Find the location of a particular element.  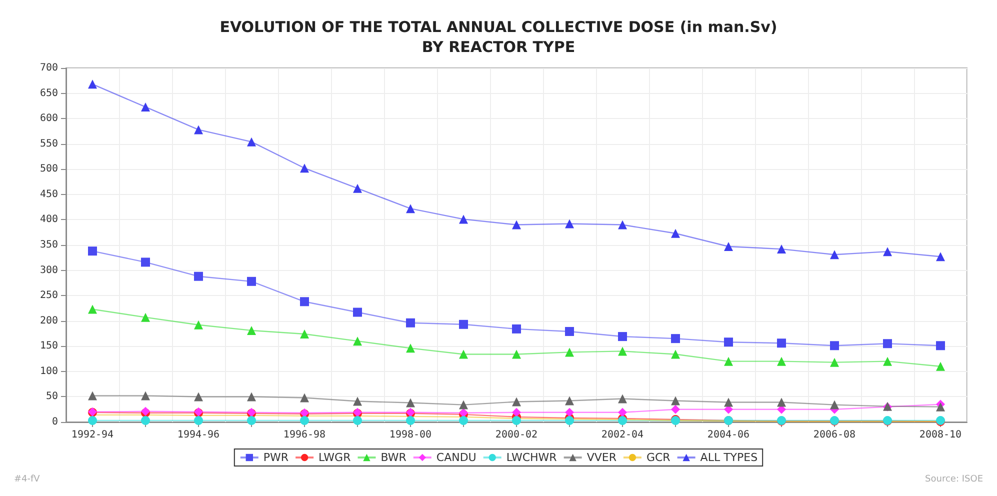

legend-label: LWCHWR is located at coordinates (532, 457).